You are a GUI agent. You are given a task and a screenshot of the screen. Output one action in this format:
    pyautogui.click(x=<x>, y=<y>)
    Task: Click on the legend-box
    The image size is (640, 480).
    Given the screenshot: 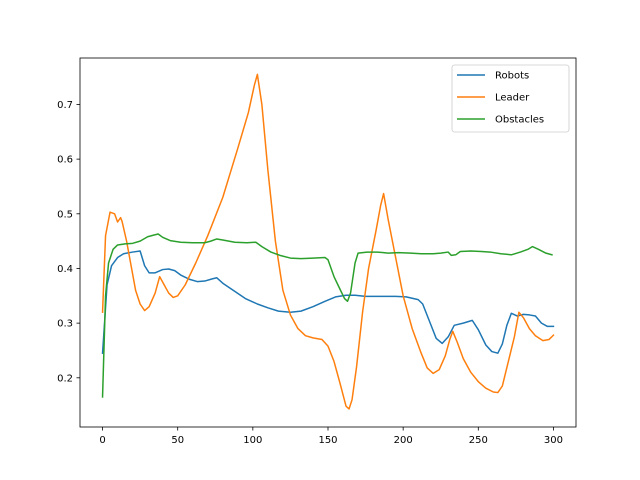 What is the action you would take?
    pyautogui.click(x=510, y=98)
    